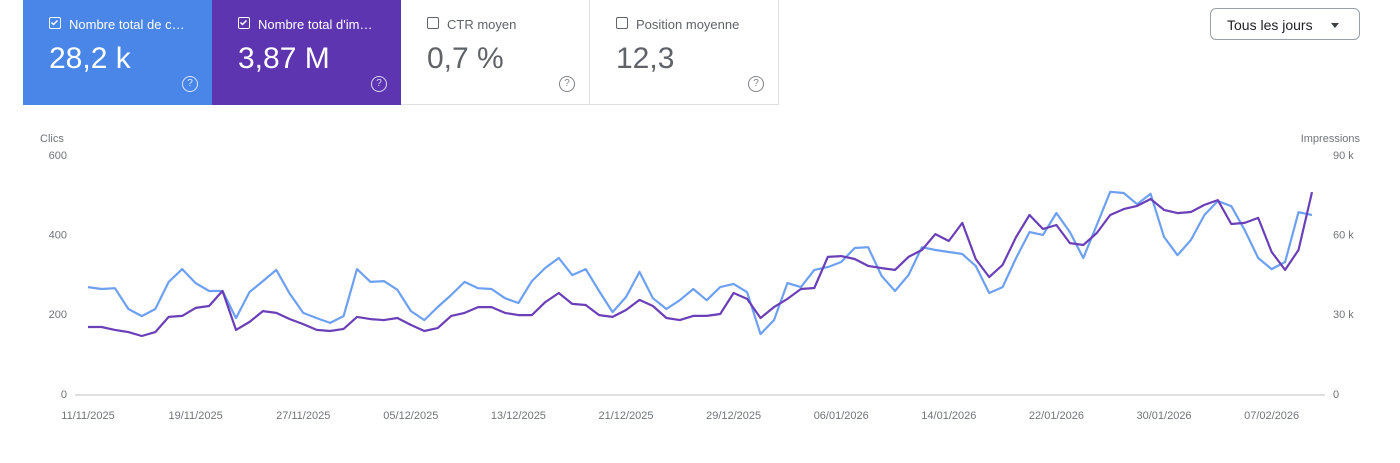 This screenshot has height=463, width=1400. I want to click on card-value: 0,7 %, so click(465, 58).